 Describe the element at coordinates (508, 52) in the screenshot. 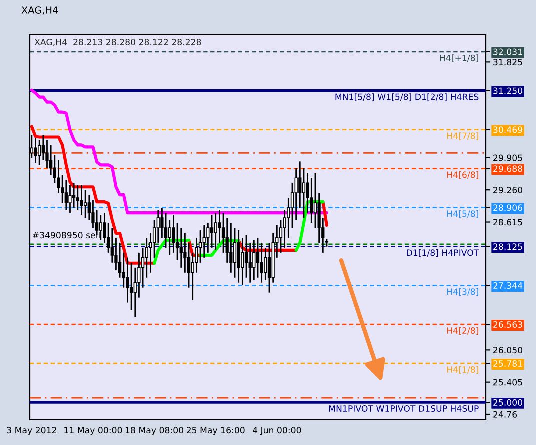

I see `y-tick-label: 32.031` at that location.